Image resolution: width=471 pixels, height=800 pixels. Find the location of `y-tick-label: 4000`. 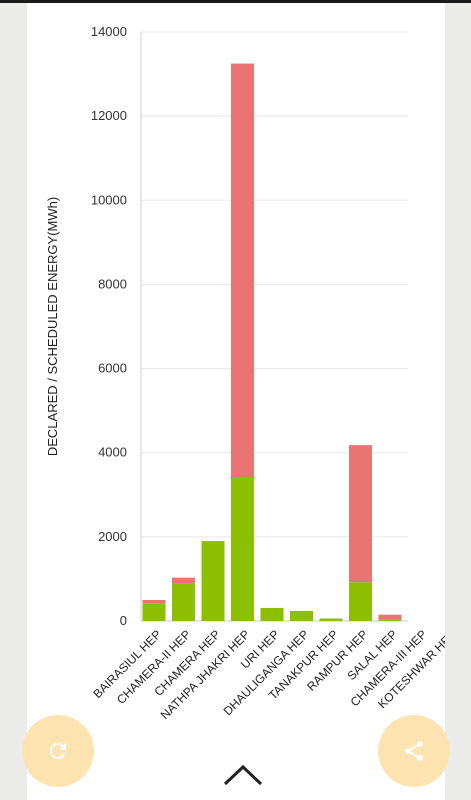

y-tick-label: 4000 is located at coordinates (112, 452).